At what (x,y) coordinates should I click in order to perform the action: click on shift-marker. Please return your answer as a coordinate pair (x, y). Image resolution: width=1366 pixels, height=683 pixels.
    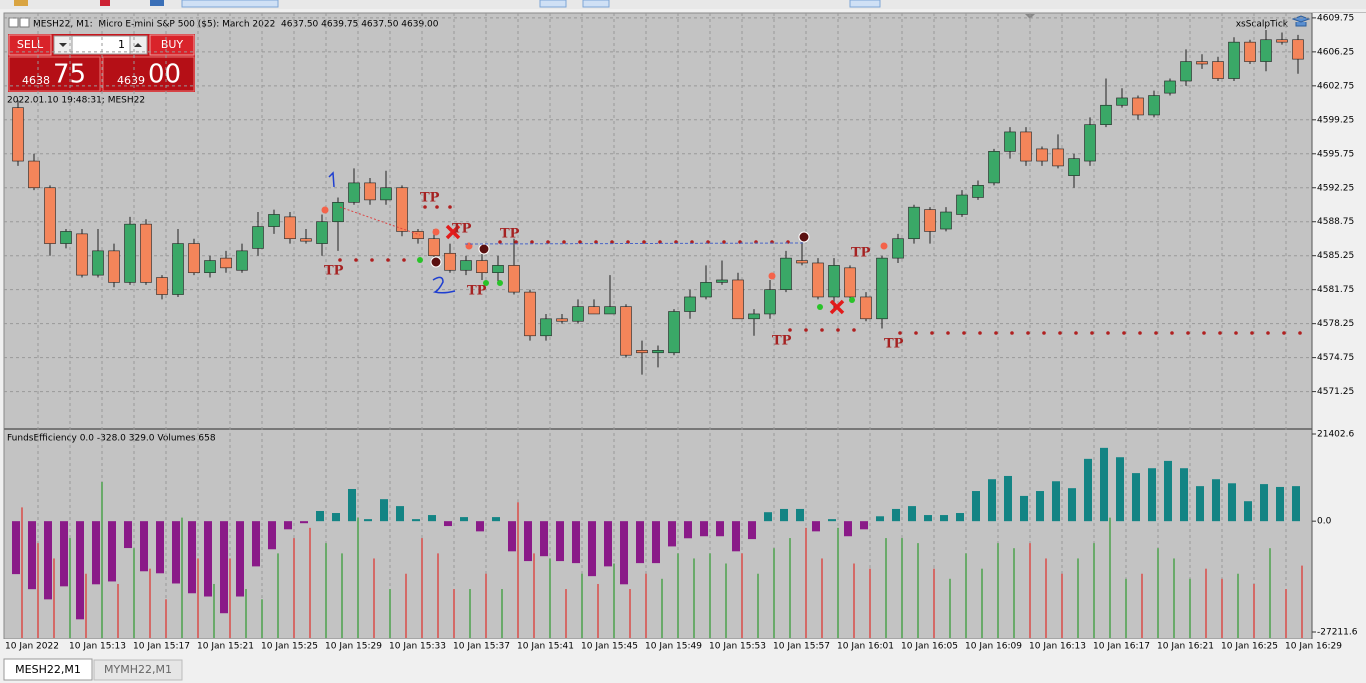
    Looking at the image, I should click on (1030, 16).